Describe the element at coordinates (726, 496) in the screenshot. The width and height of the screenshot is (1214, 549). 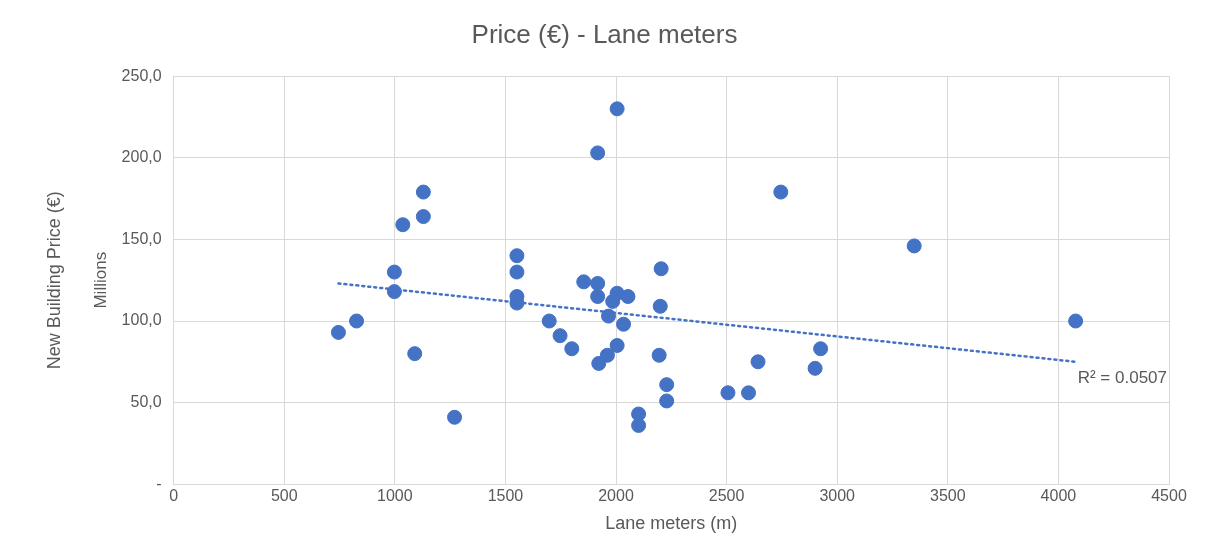
I see `x-tick-label: 2500` at that location.